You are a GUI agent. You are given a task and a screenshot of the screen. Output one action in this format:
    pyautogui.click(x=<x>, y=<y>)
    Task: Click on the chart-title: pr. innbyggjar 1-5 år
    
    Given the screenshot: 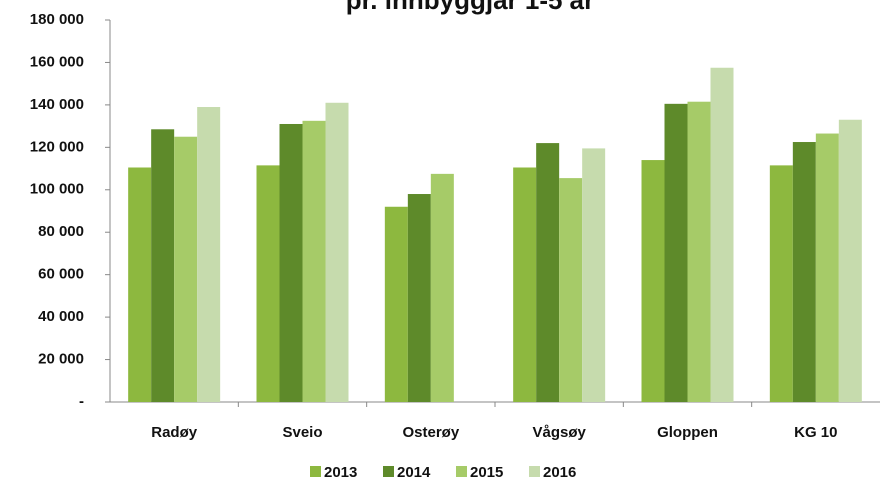 What is the action you would take?
    pyautogui.click(x=470, y=7)
    